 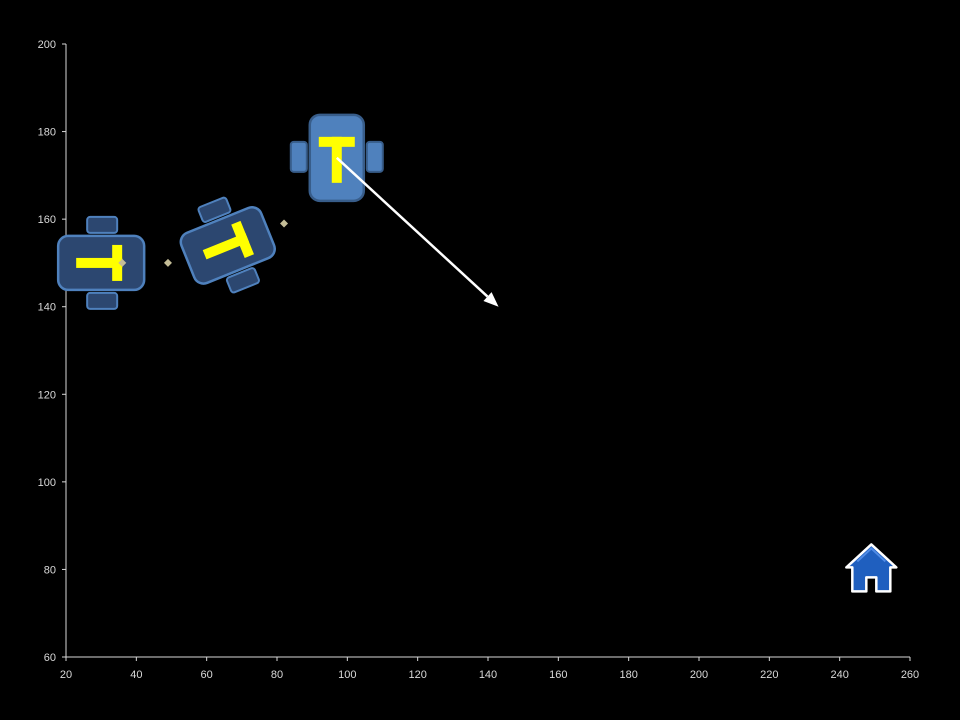 I want to click on y-tick-label: 160, so click(x=47, y=220).